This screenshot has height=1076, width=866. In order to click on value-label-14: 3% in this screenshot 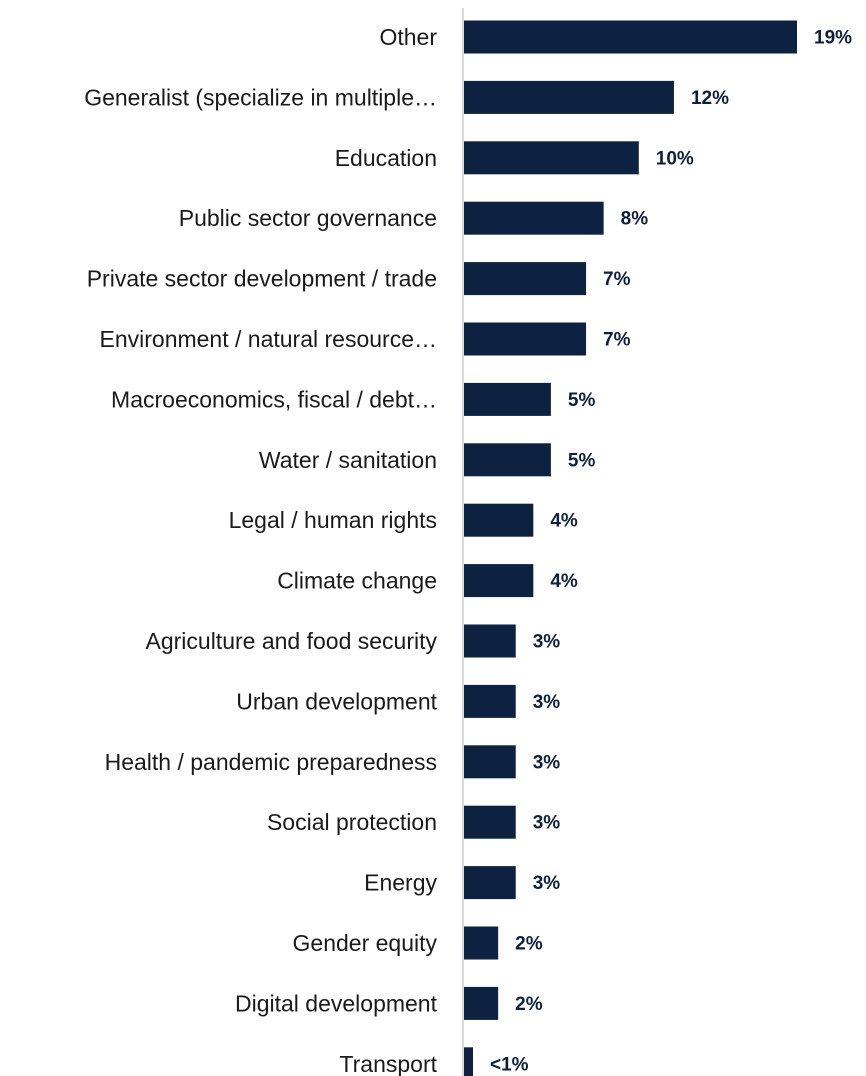, I will do `click(547, 883)`.